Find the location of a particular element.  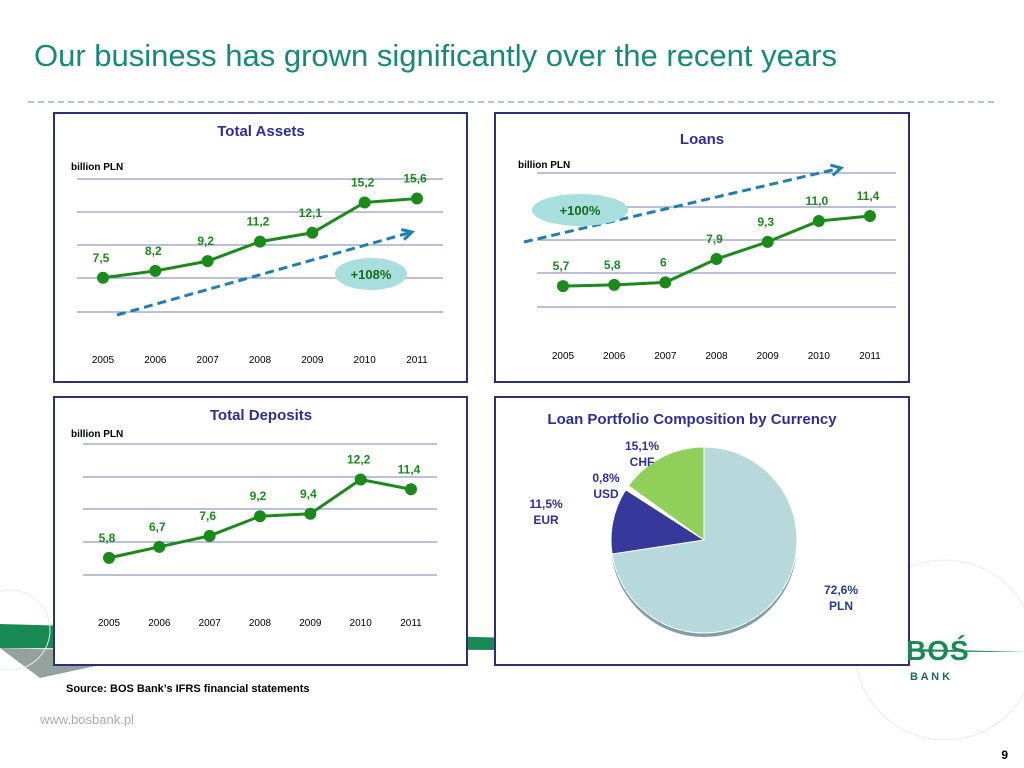

growth-label: +100% is located at coordinates (580, 210).